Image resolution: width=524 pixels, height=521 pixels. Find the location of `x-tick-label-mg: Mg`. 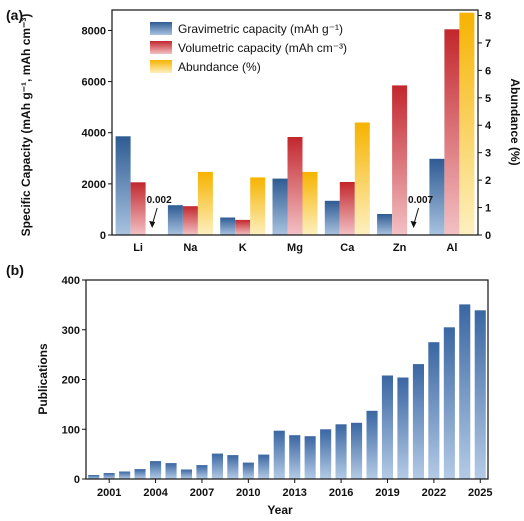

x-tick-label-mg: Mg is located at coordinates (295, 248).